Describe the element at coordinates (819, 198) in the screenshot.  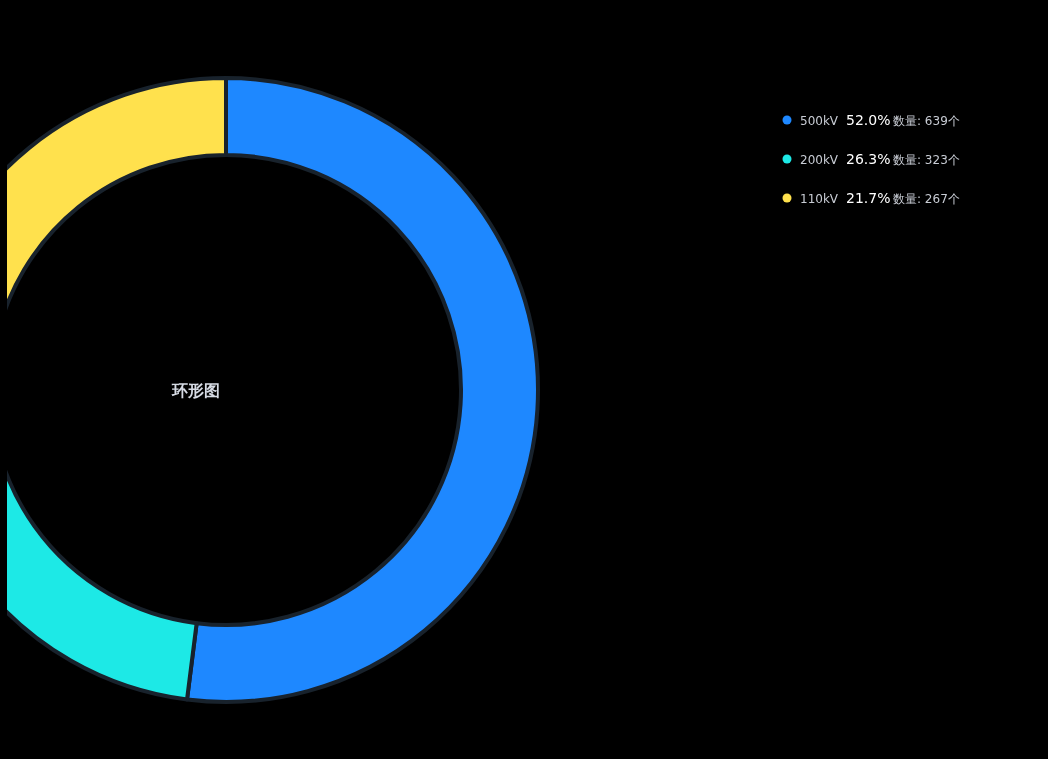
I see `legend-label: 110kV` at that location.